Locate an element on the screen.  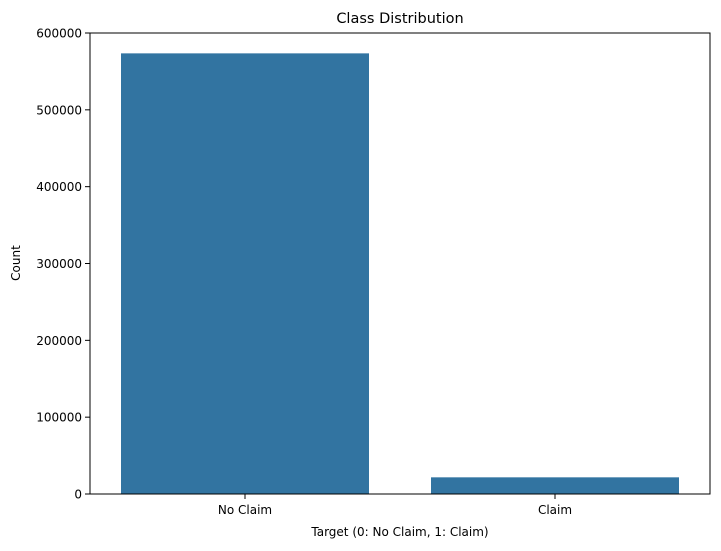
y-tick-label: 300000 is located at coordinates (59, 264).